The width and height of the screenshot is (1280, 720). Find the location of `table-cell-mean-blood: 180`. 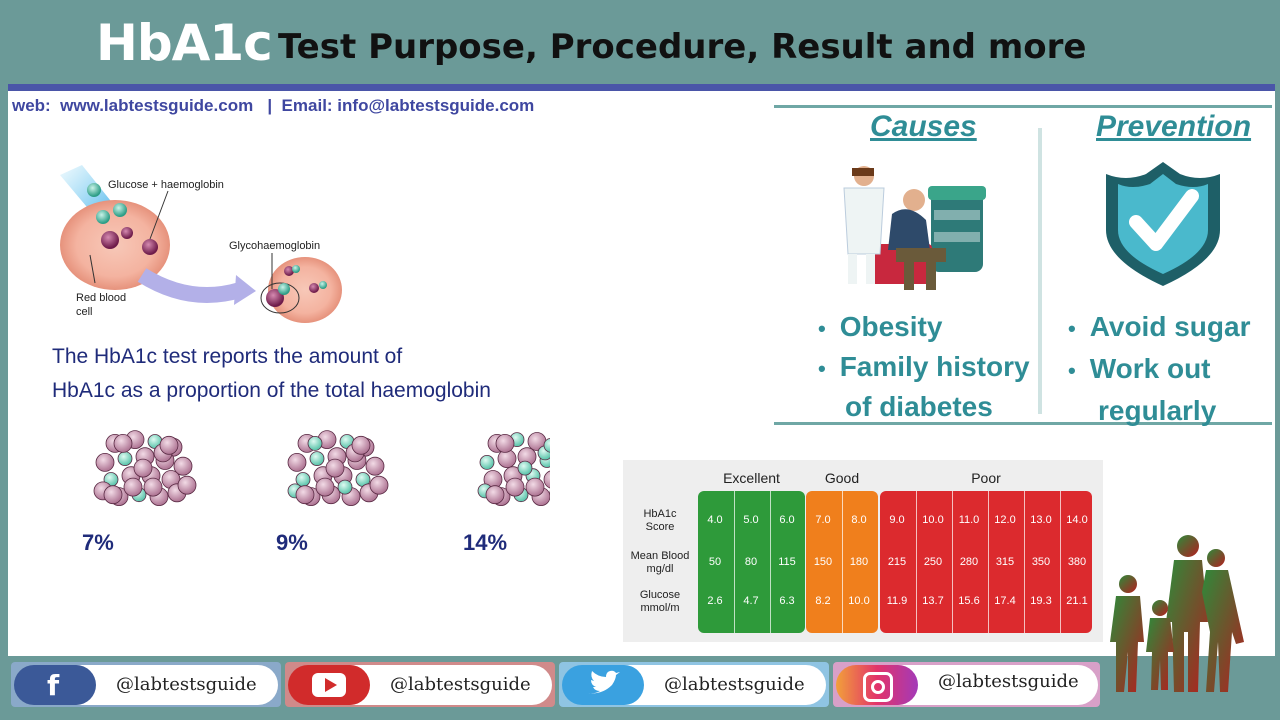

table-cell-mean-blood: 180 is located at coordinates (859, 562).